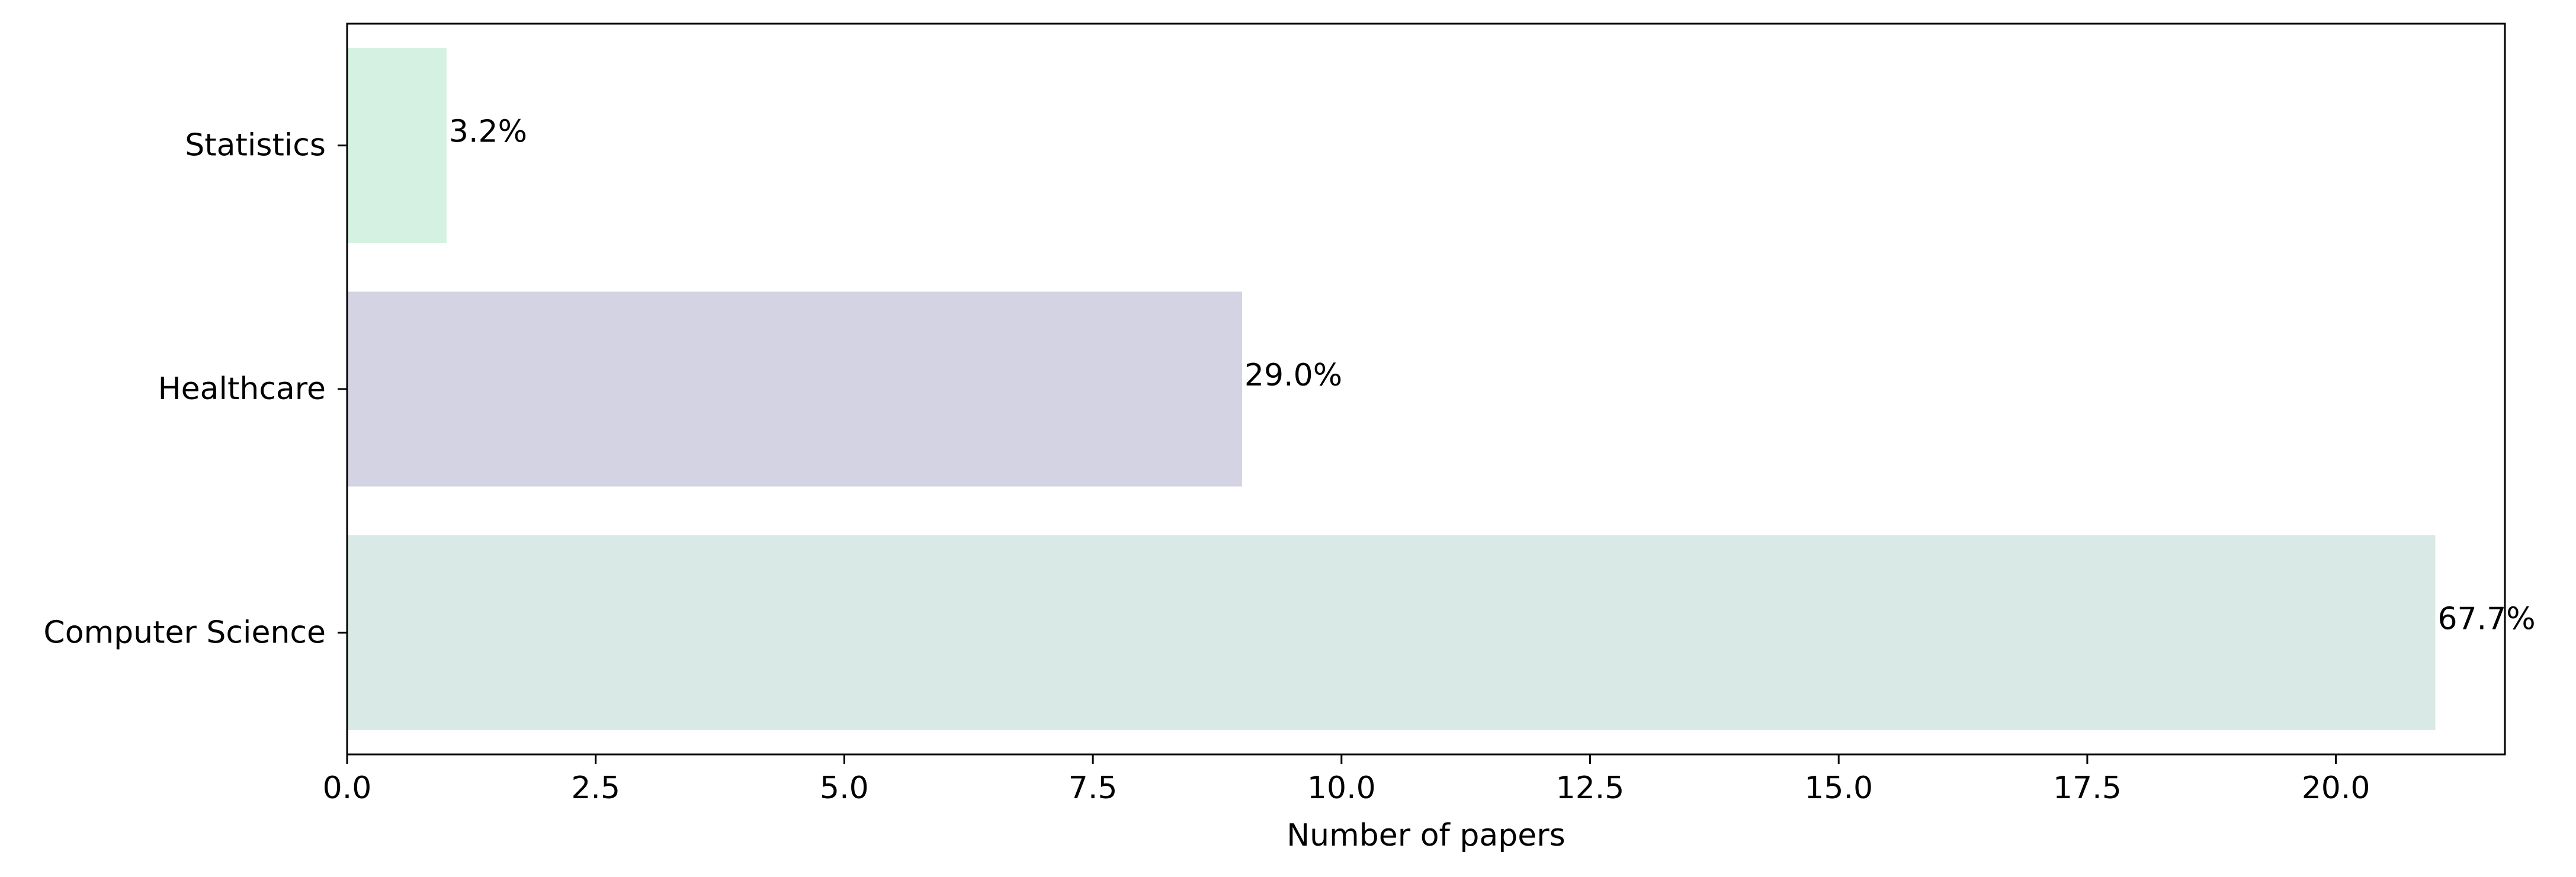 This screenshot has height=877, width=2576. What do you see at coordinates (347, 788) in the screenshot?
I see `x-tick-label: 0.0` at bounding box center [347, 788].